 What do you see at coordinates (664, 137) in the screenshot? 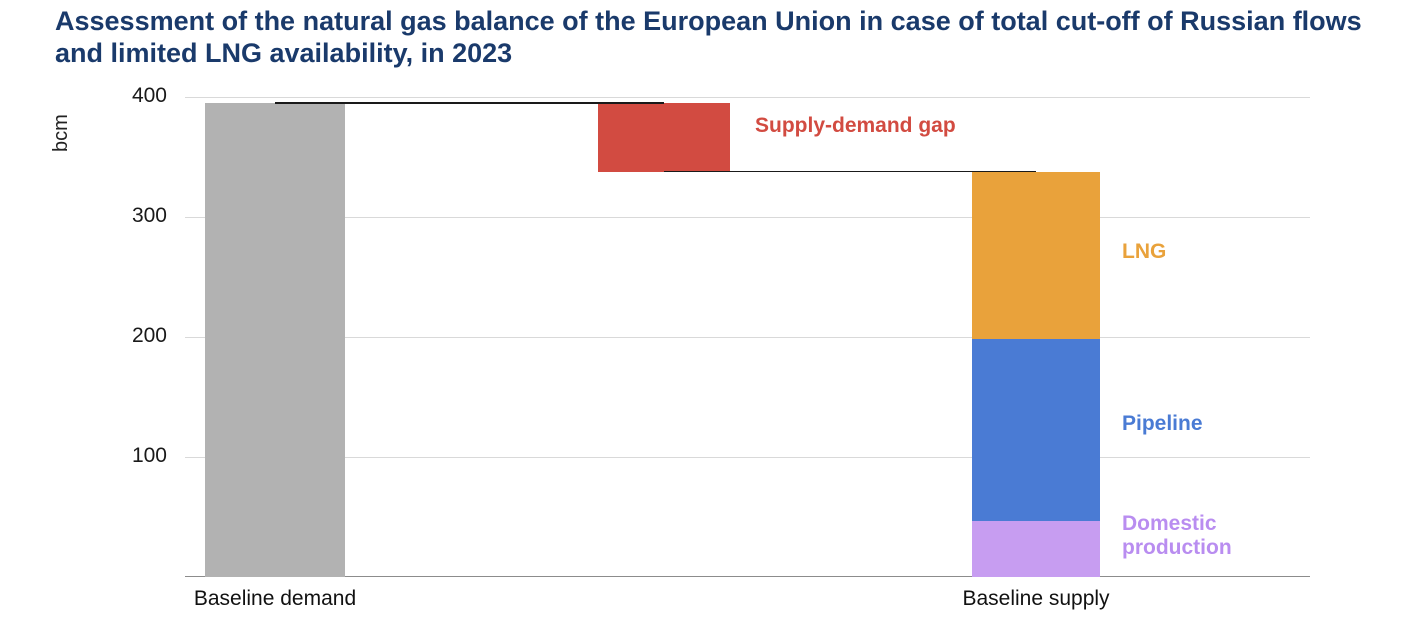
I see `bar-supply-demand-gap` at bounding box center [664, 137].